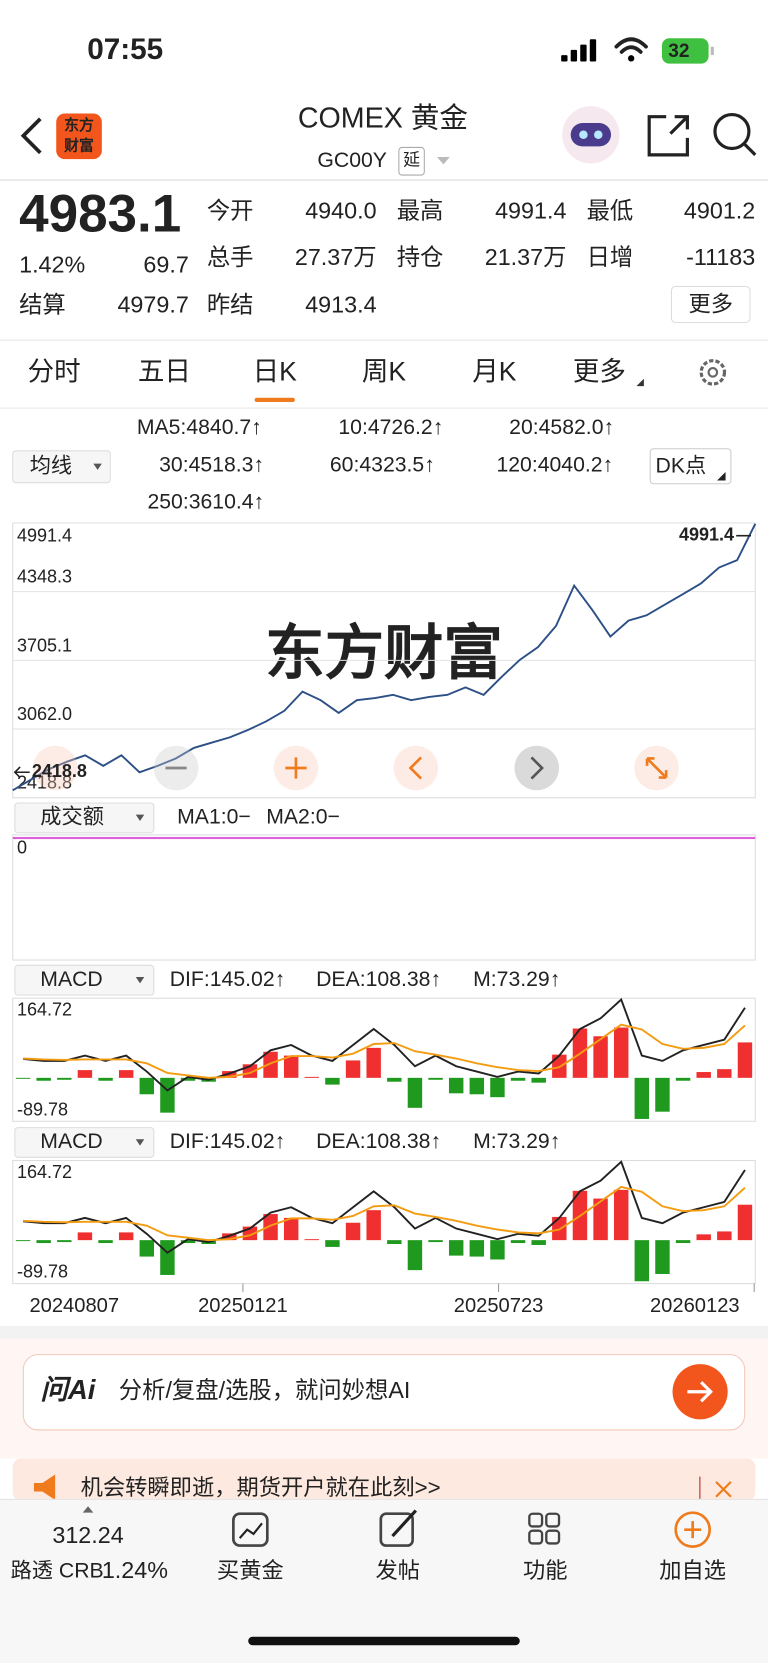  What do you see at coordinates (384, 1051) in the screenshot?
I see `macd-line` at bounding box center [384, 1051].